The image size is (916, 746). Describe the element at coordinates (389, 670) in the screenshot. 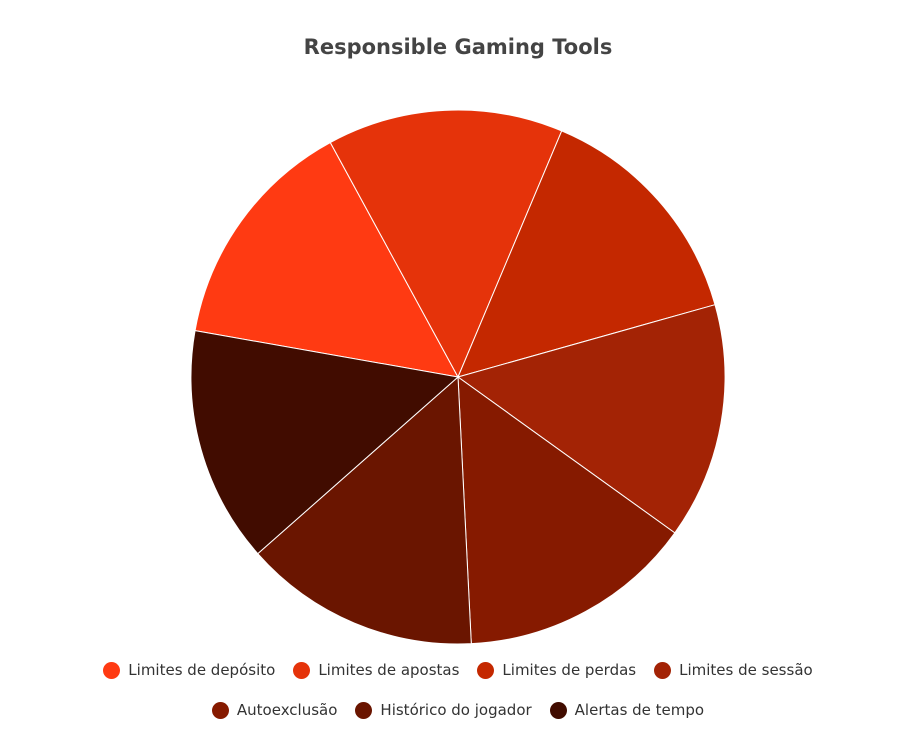

I see `legend-label: Limites de apostas` at that location.